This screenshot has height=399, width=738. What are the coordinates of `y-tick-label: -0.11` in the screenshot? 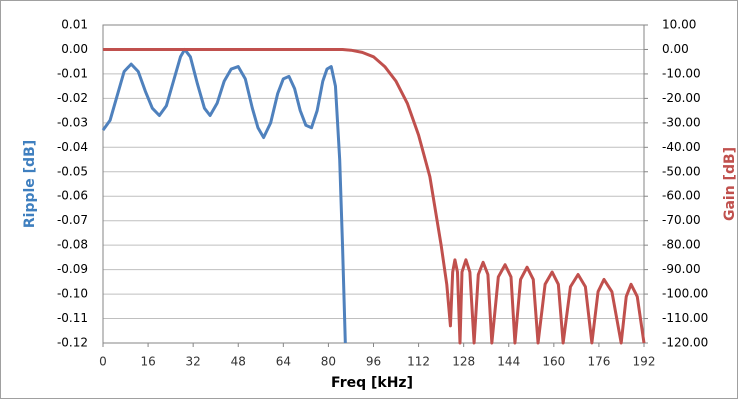 It's located at (72, 318).